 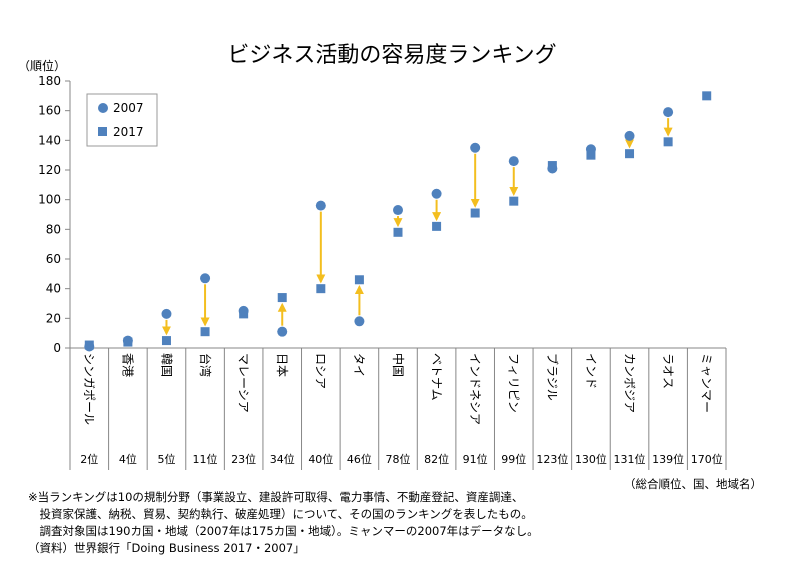 I want to click on country-label: マレーシア, so click(x=243, y=383).